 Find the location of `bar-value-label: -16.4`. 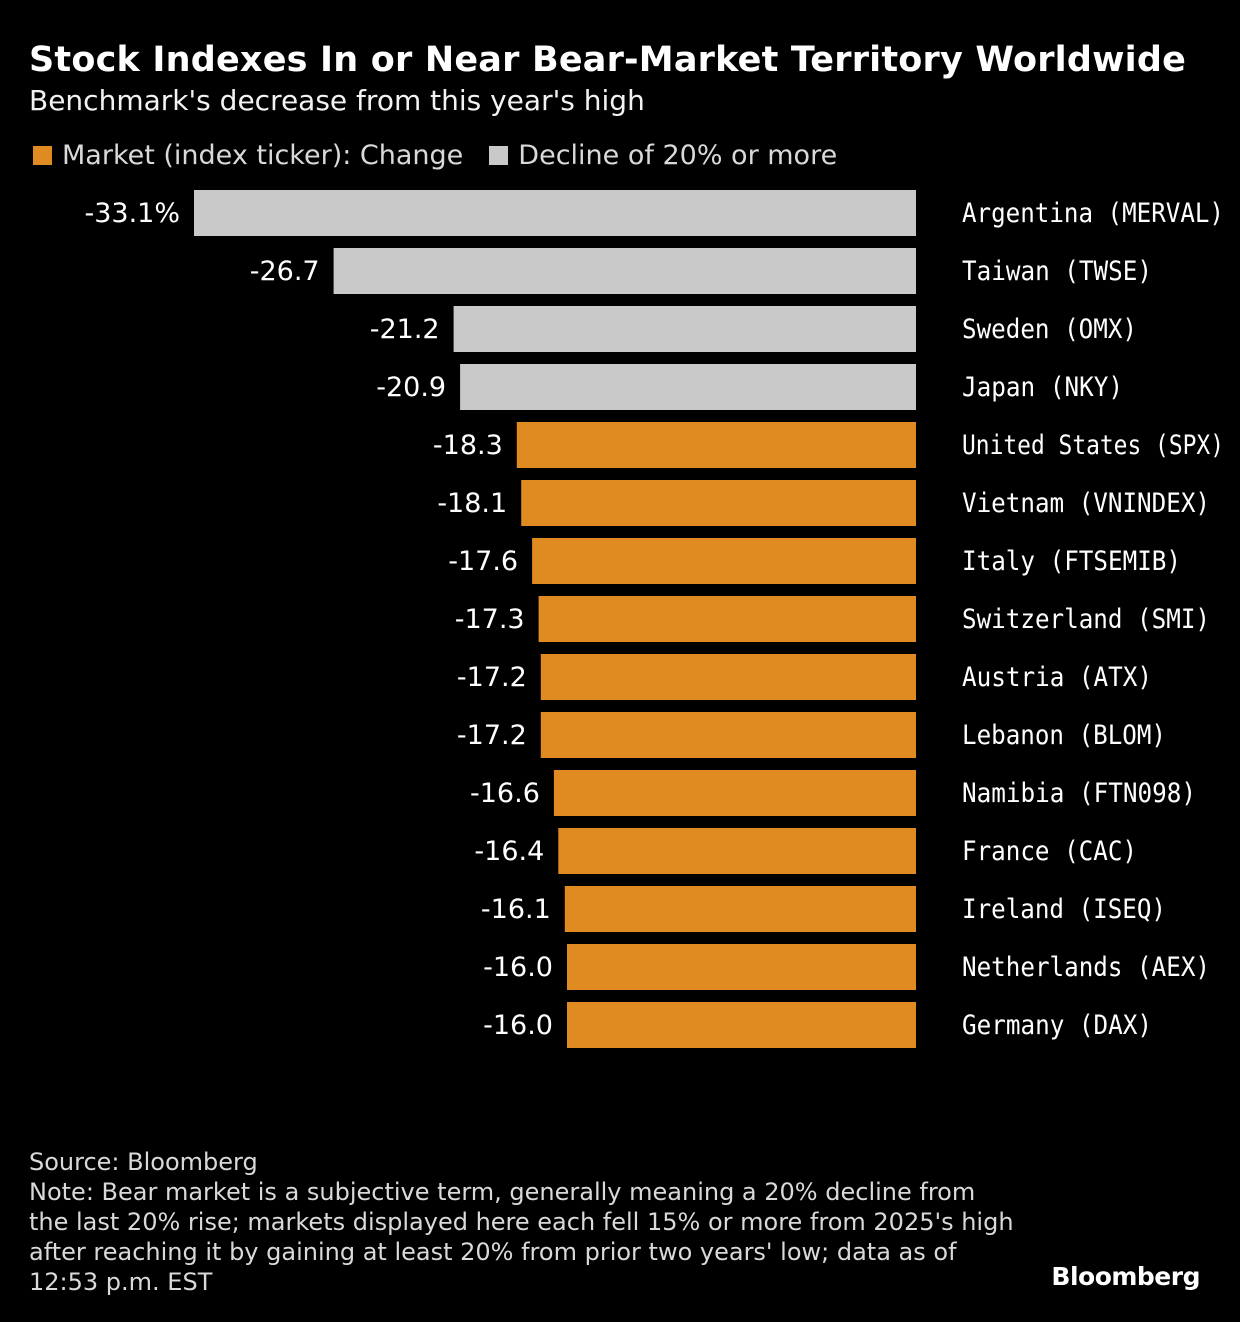

bar-value-label: -16.4 is located at coordinates (509, 851).